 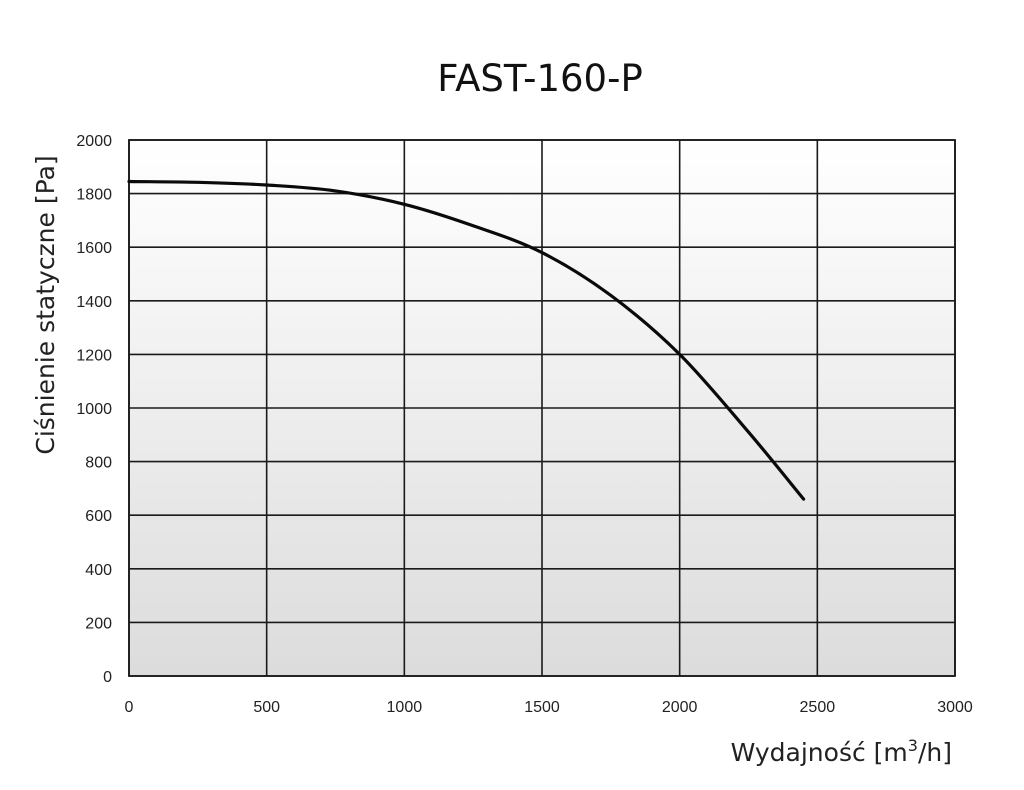 I want to click on x-tick-label: 0, so click(x=129, y=707).